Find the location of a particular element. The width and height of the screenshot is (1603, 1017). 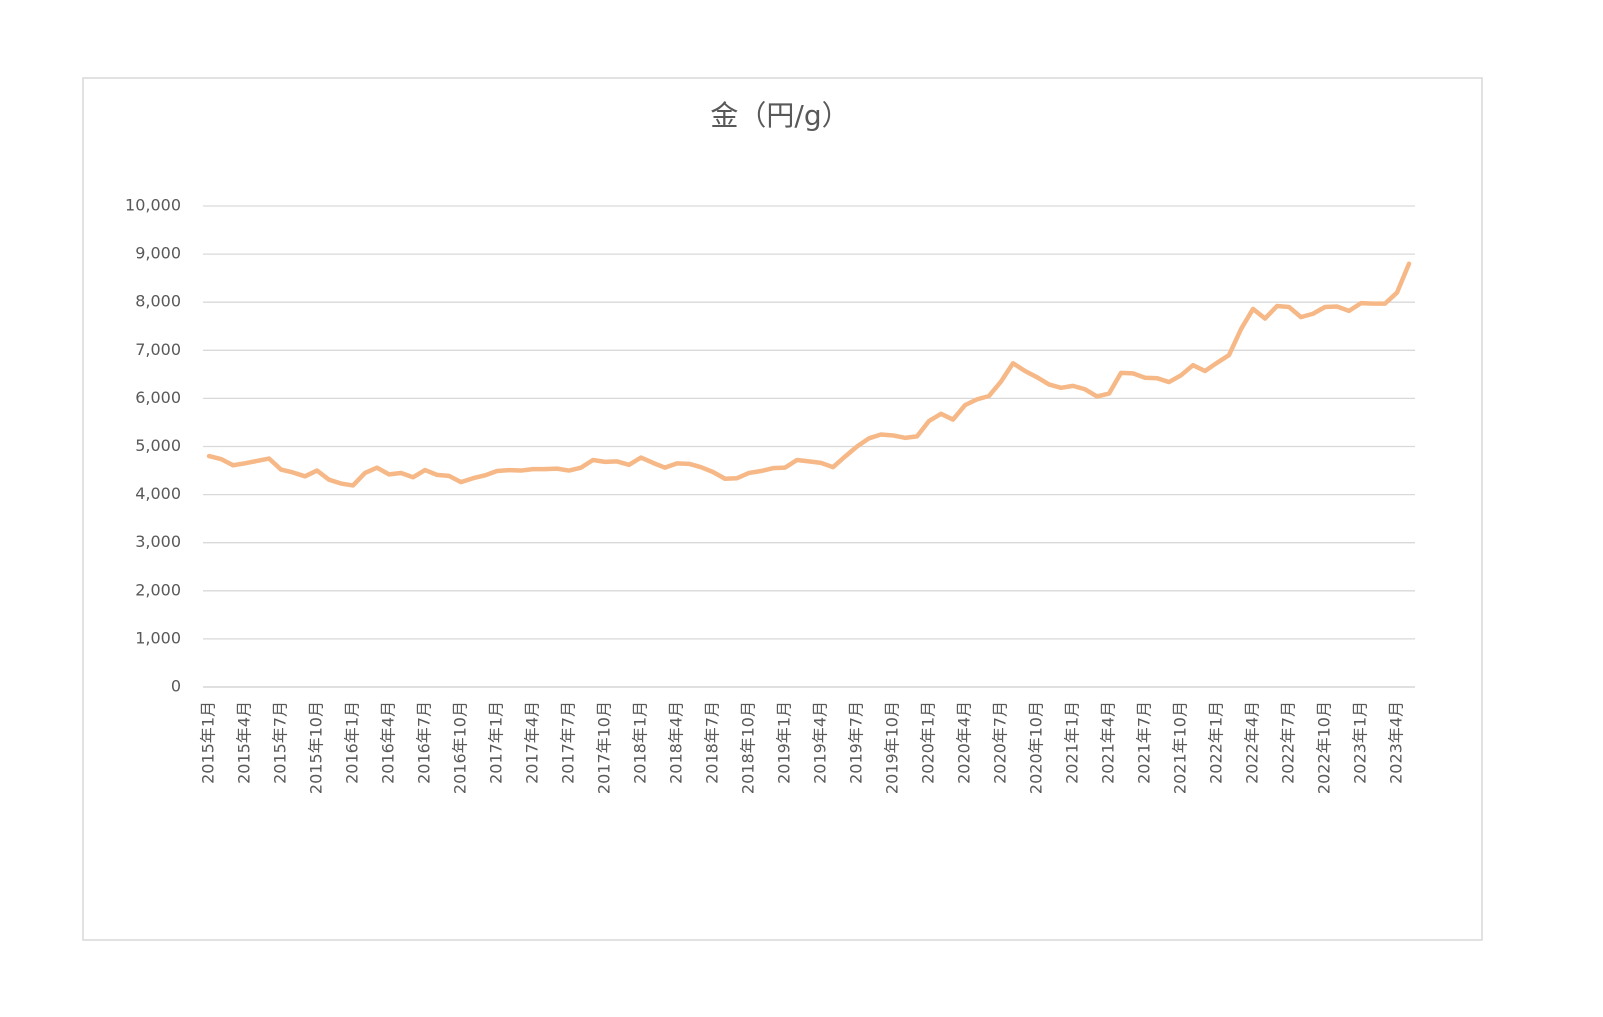

x-tick-label: 2019年4月 is located at coordinates (820, 742).